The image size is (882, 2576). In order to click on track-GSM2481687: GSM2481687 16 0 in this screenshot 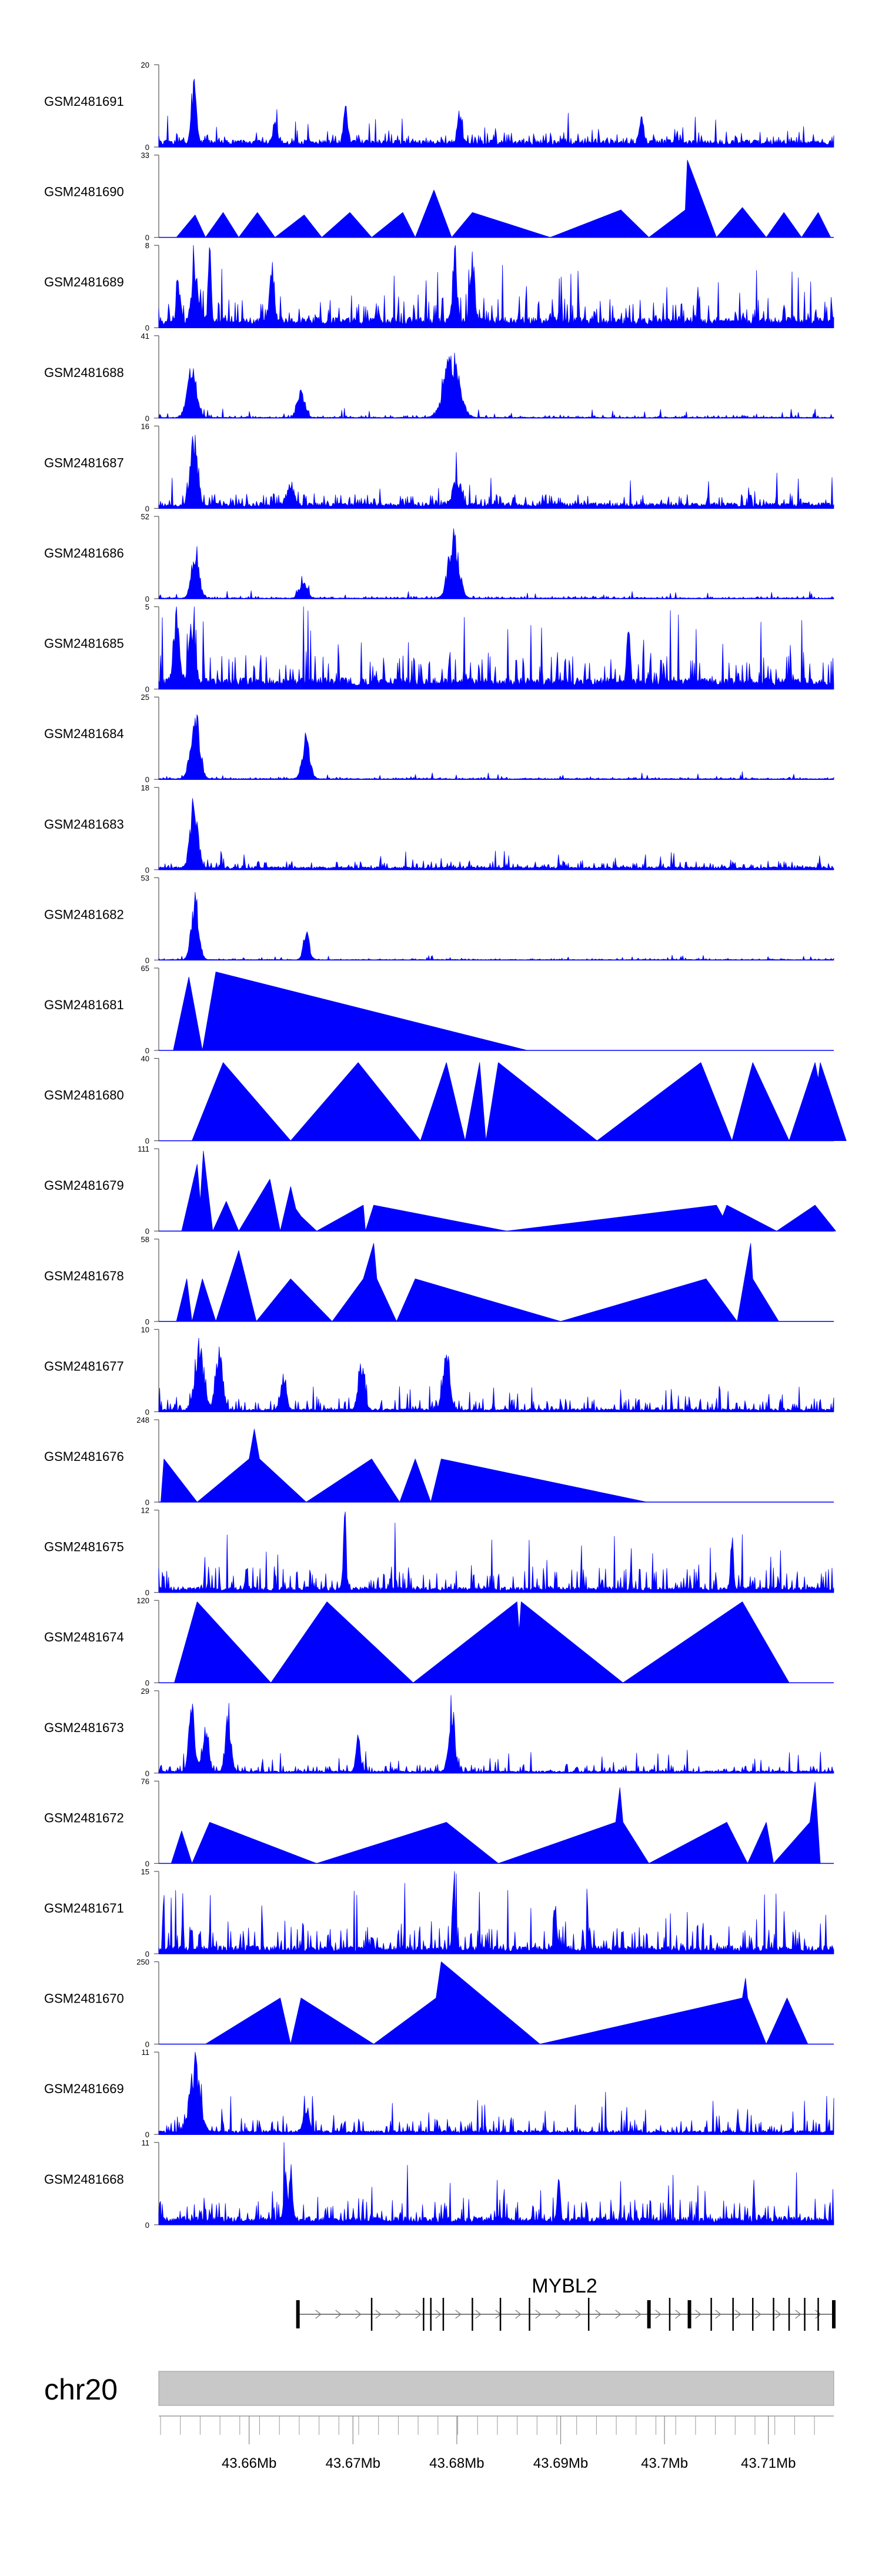, I will do `click(439, 467)`.